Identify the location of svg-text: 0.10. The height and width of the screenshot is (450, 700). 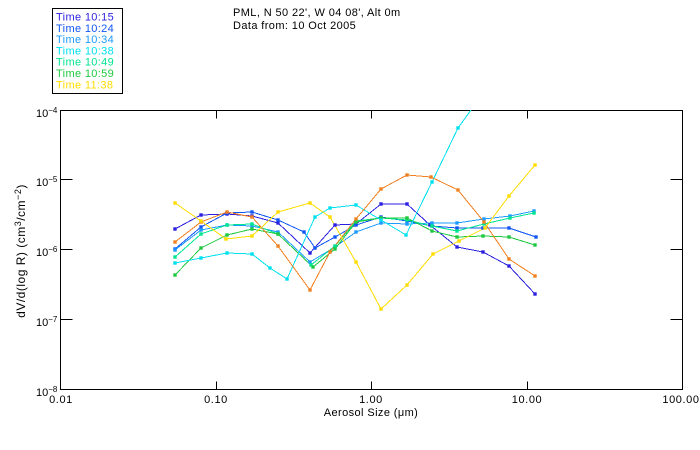
(216, 400).